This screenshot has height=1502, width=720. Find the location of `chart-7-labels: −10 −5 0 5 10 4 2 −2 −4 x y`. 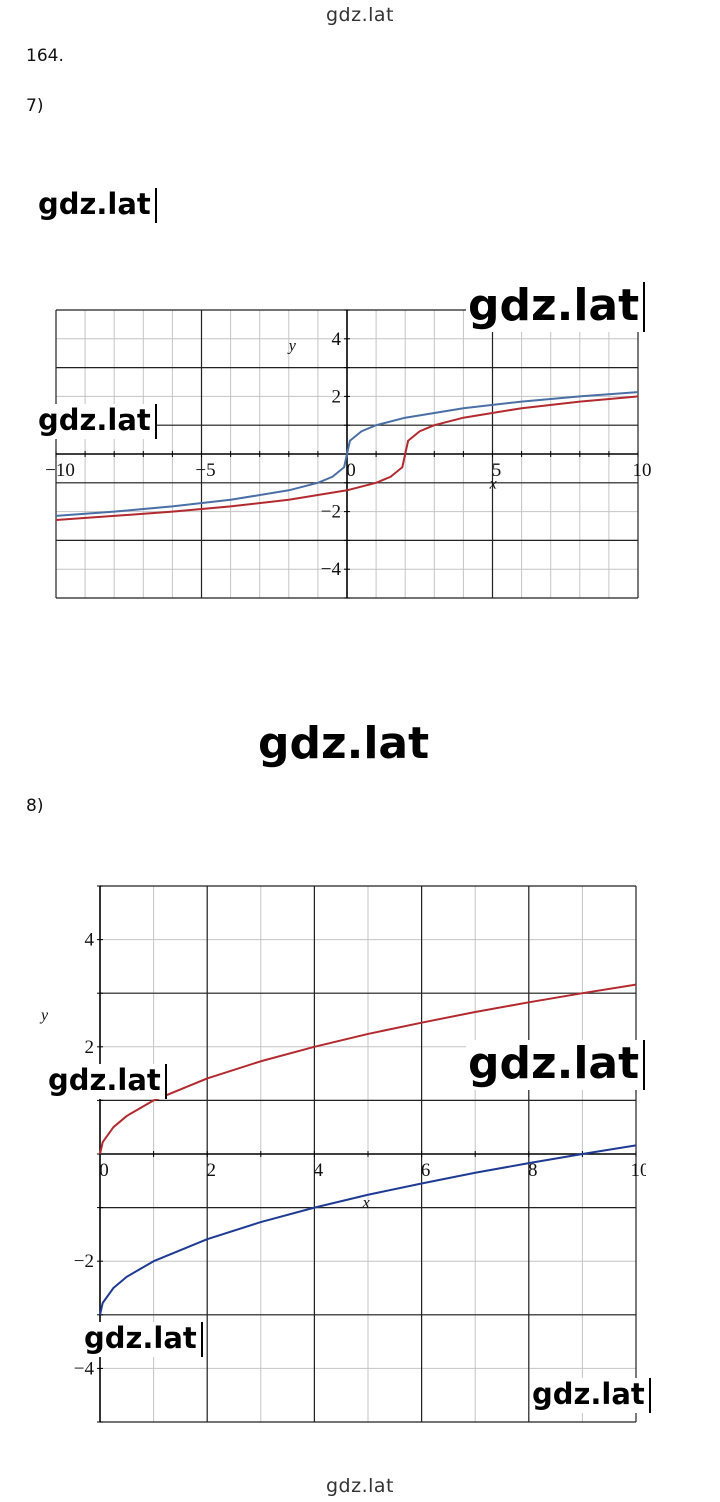

chart-7-labels: −10 −5 0 5 10 4 2 −2 −4 x y is located at coordinates (348, 454).